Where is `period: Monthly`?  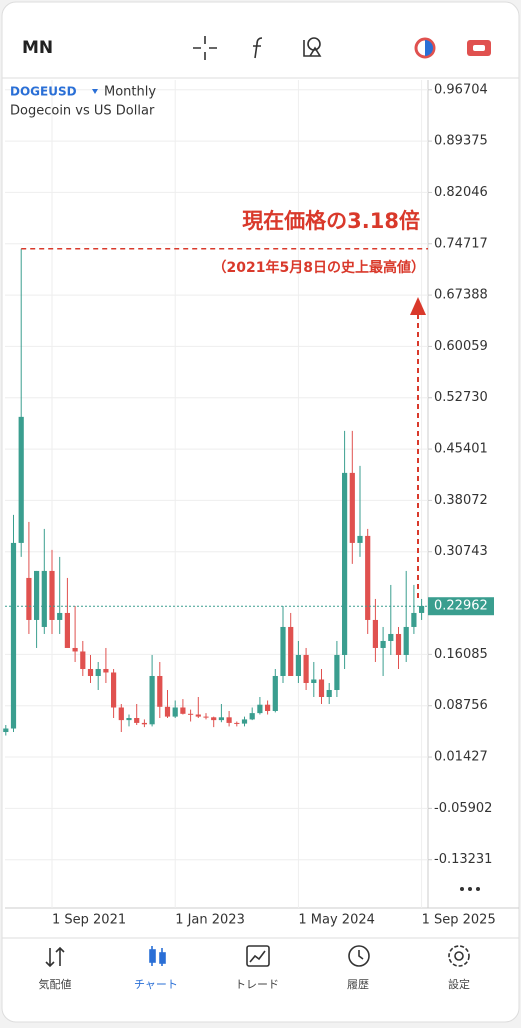 period: Monthly is located at coordinates (130, 92).